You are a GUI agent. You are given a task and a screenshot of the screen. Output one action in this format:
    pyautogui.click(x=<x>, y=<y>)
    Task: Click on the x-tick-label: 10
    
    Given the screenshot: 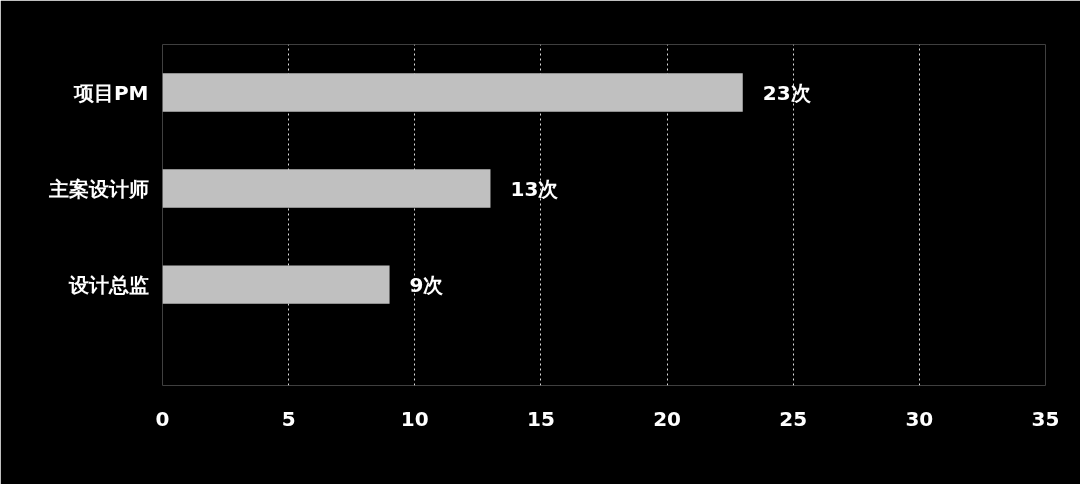 What is the action you would take?
    pyautogui.click(x=414, y=418)
    